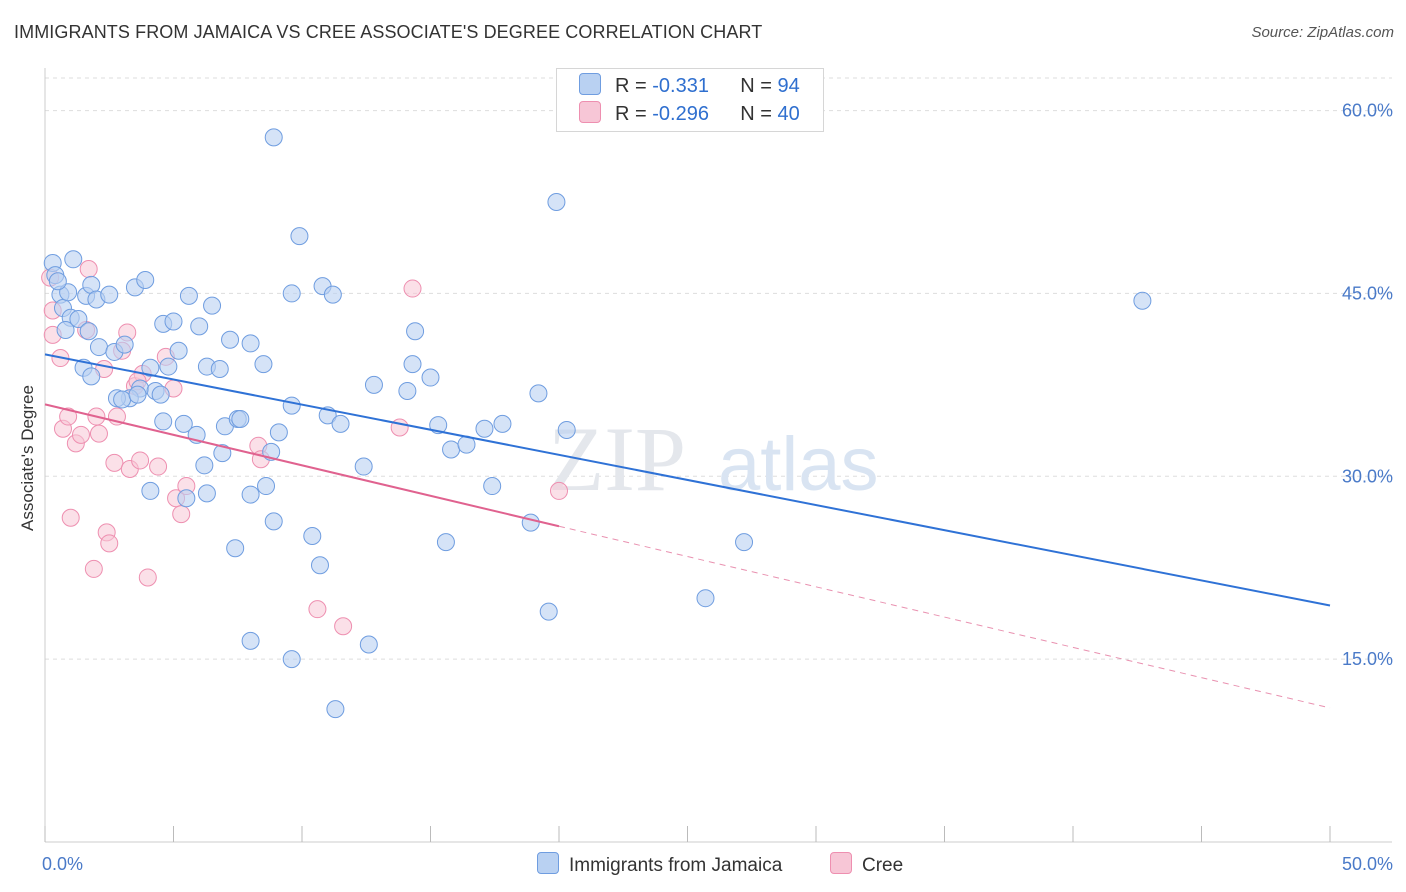 This screenshot has height=892, width=1406. I want to click on legend-n-value: 40, so click(788, 114).